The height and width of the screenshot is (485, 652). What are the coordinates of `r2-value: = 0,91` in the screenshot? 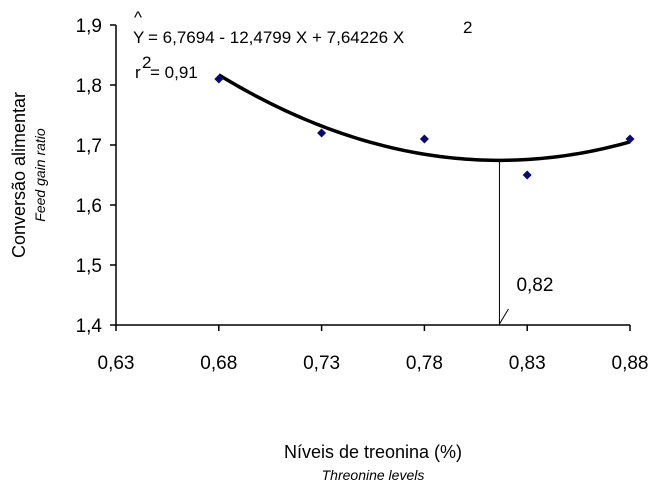 It's located at (174, 72).